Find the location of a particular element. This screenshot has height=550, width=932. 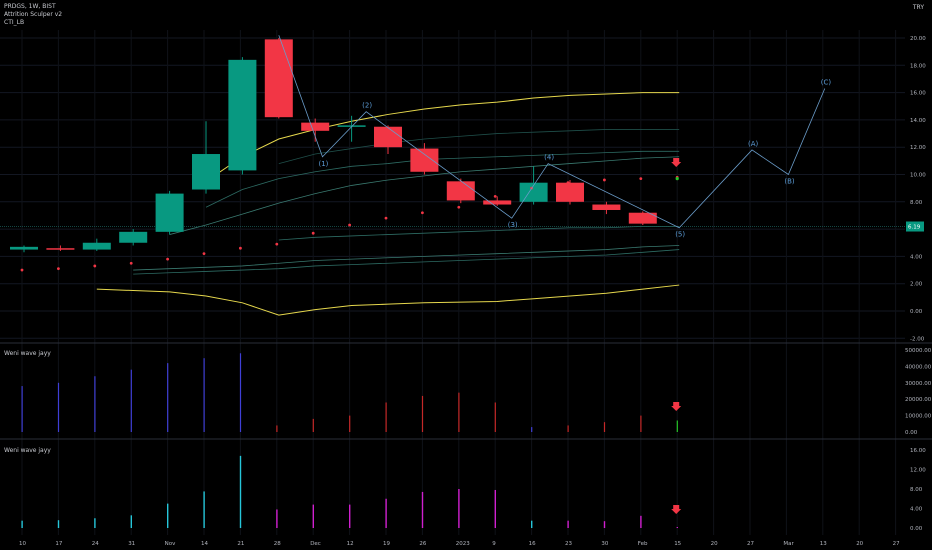

x-tick-label: 14 is located at coordinates (204, 544).